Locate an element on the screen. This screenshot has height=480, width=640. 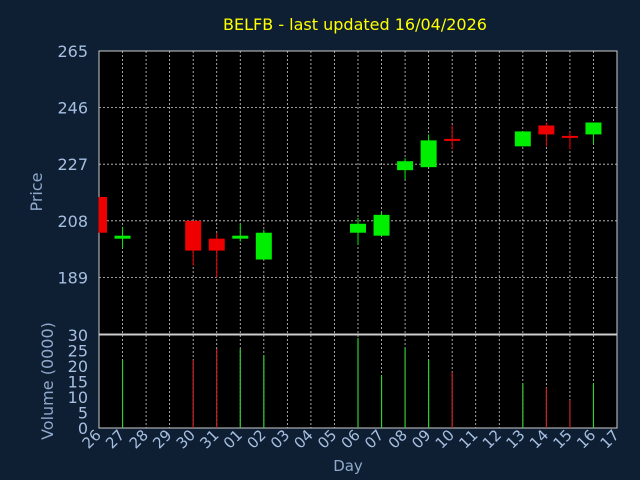
x-tick-label: 03 is located at coordinates (280, 439).